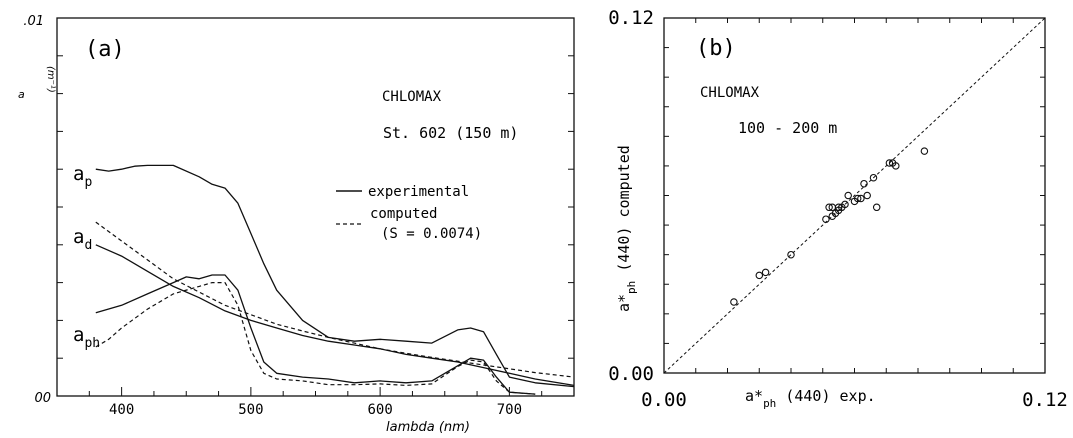 This screenshot has height=438, width=1073. What do you see at coordinates (92, 343) in the screenshot?
I see `curve-label-aph-sub: ph` at bounding box center [92, 343].